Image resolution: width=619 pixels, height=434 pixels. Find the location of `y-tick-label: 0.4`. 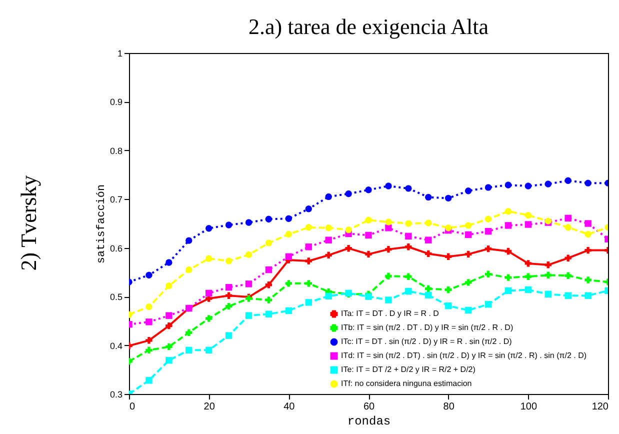

y-tick-label: 0.4 is located at coordinates (116, 345).